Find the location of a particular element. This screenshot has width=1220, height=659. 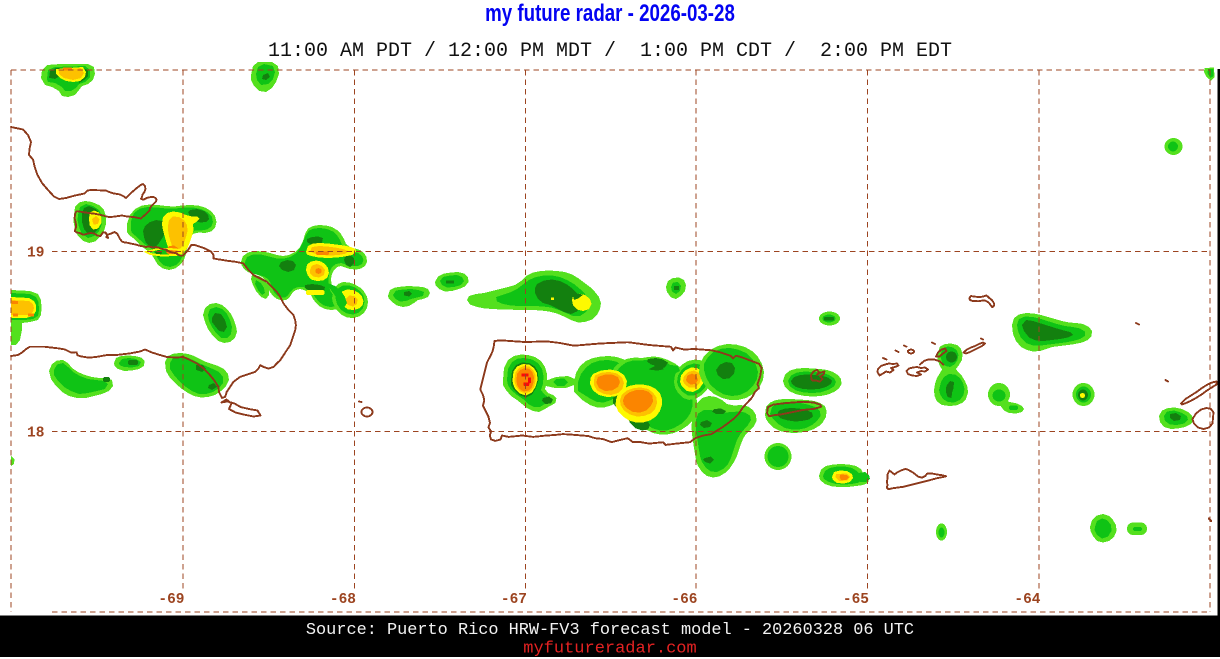

svg-text: -69 is located at coordinates (171, 600).